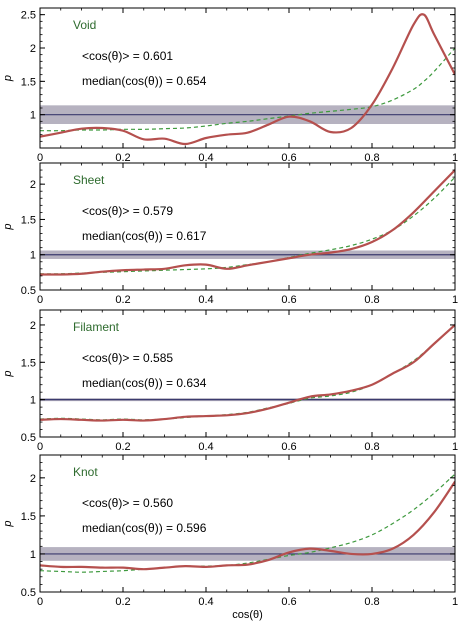 The width and height of the screenshot is (460, 628). What do you see at coordinates (85, 472) in the screenshot?
I see `panel-label: Knot` at bounding box center [85, 472].